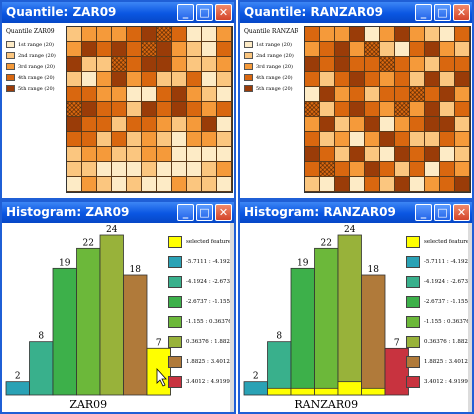  I want to click on title-bar: Histogram: ZAR09 _ □ ✕, so click(118, 212).